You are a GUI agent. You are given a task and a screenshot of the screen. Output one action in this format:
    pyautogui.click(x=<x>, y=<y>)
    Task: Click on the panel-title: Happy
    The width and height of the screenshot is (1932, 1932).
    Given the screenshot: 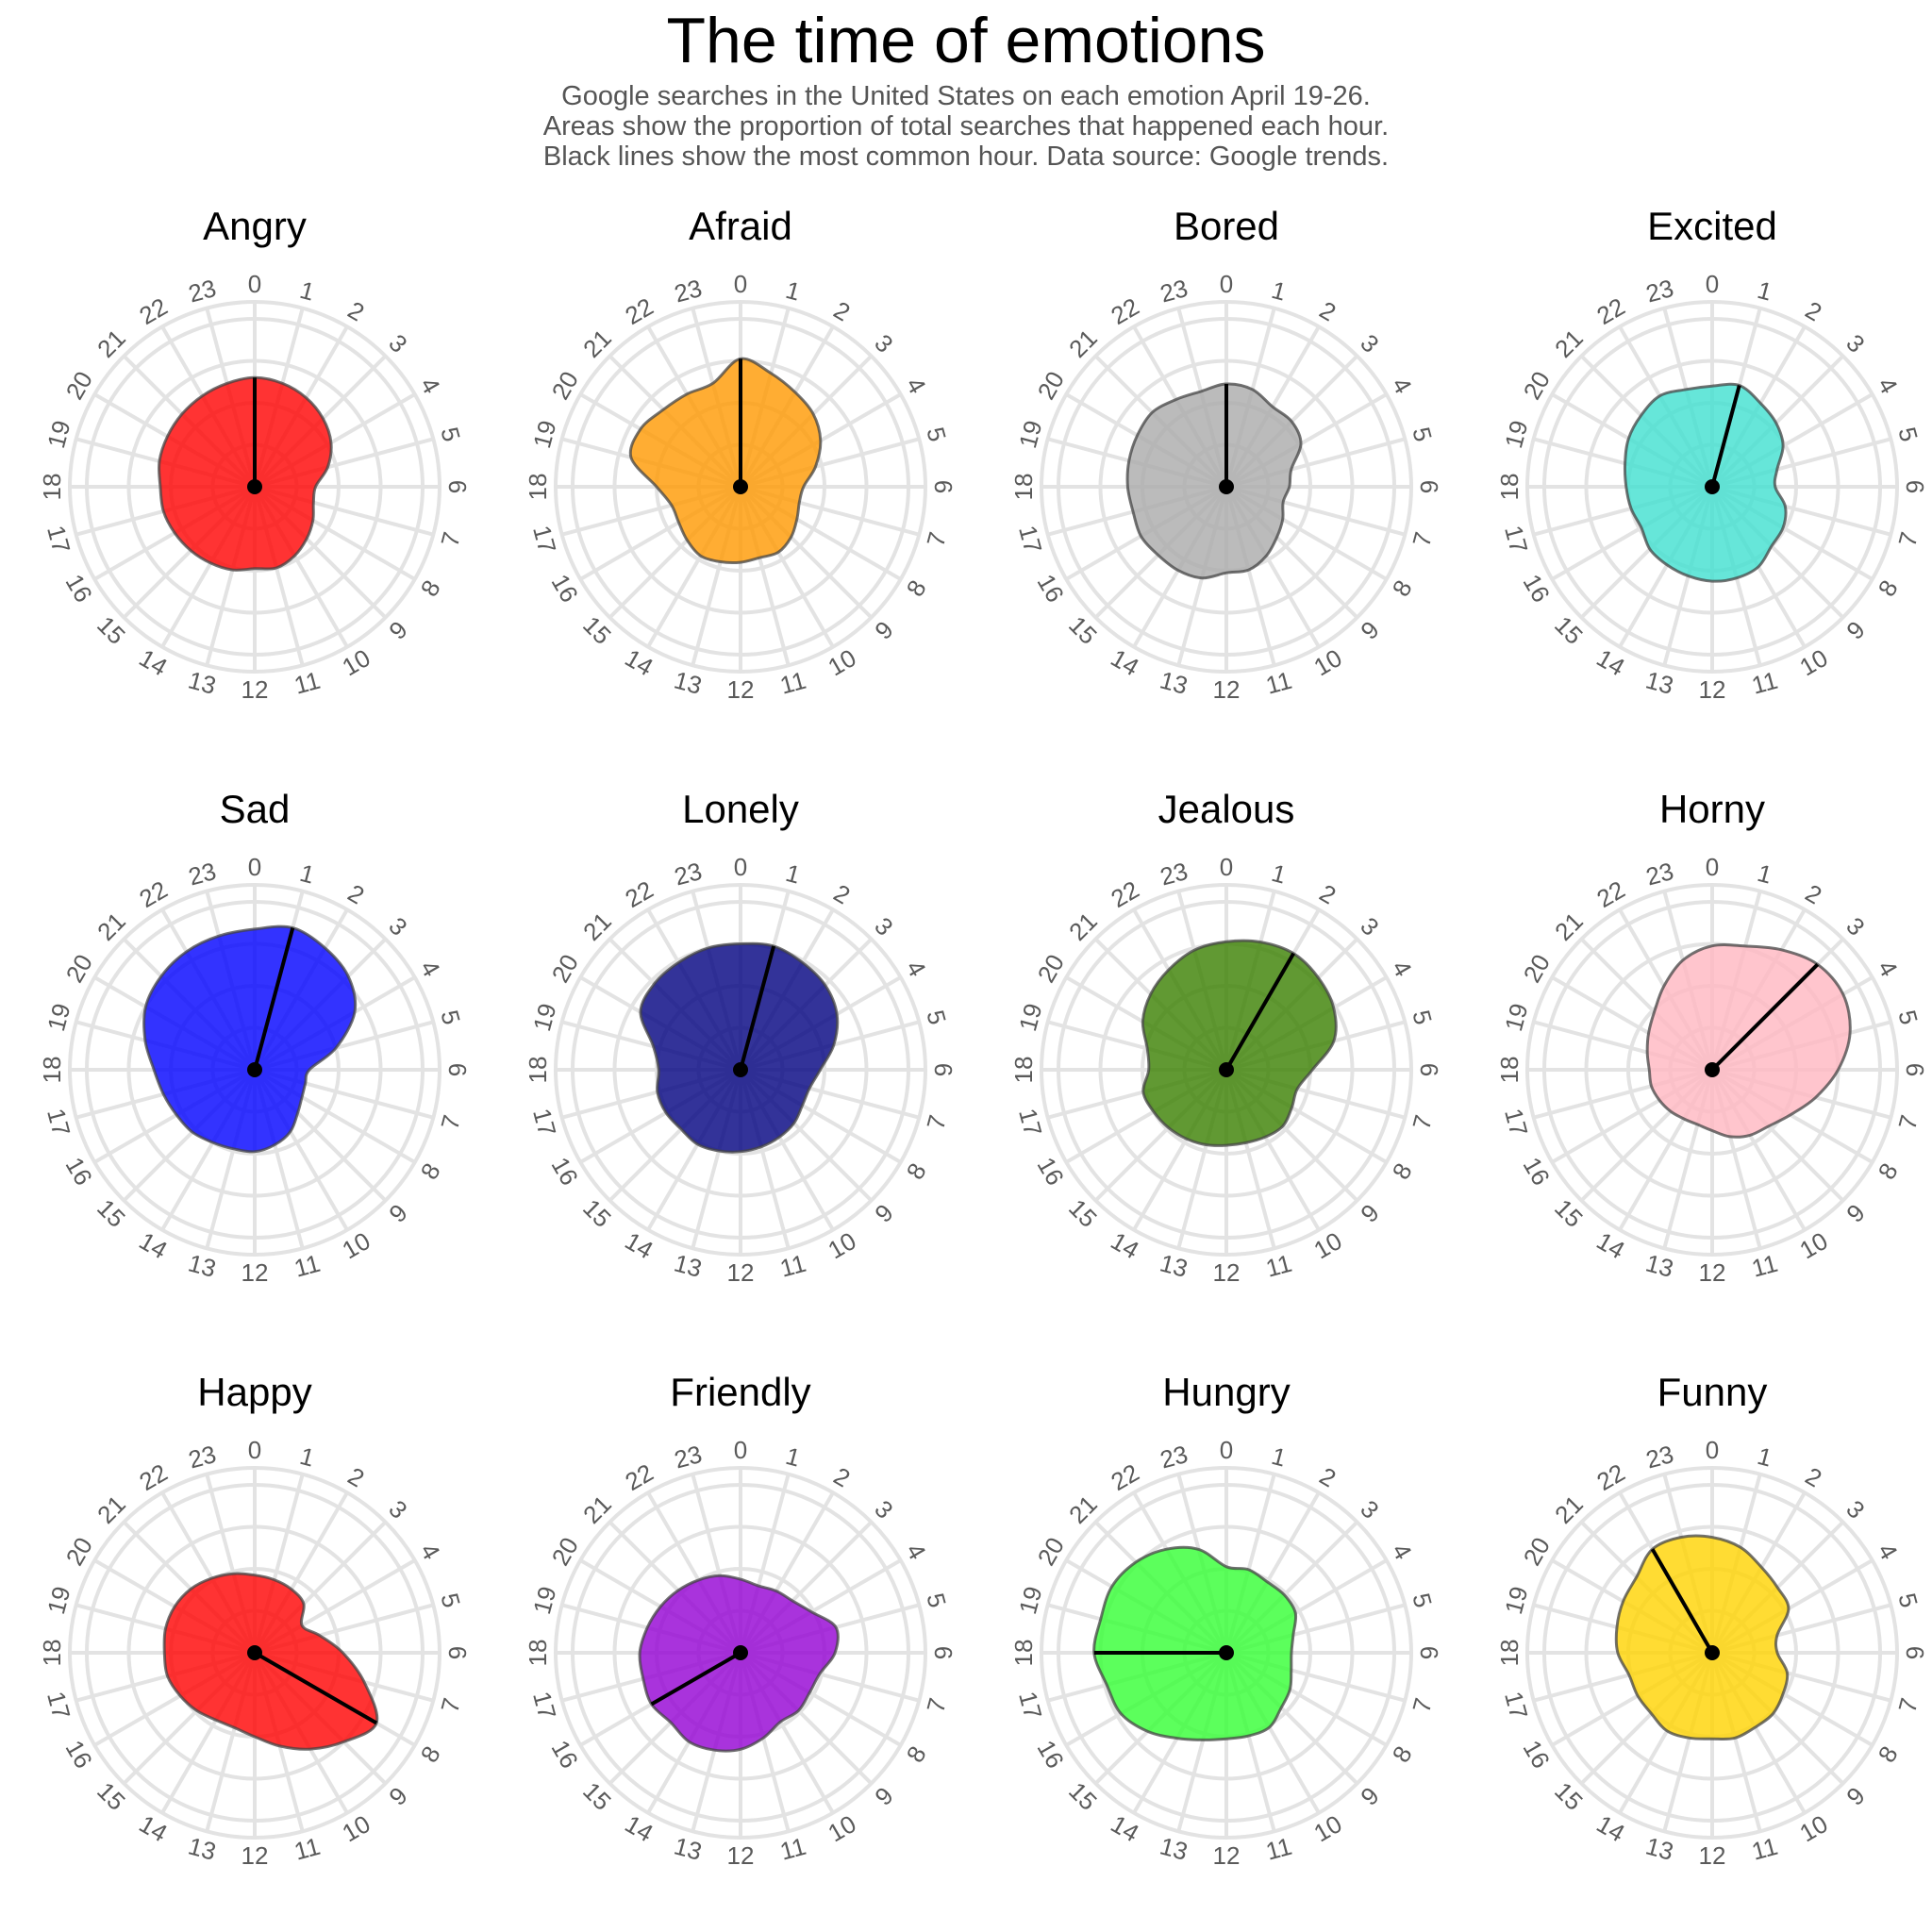 What is the action you would take?
    pyautogui.click(x=254, y=1392)
    